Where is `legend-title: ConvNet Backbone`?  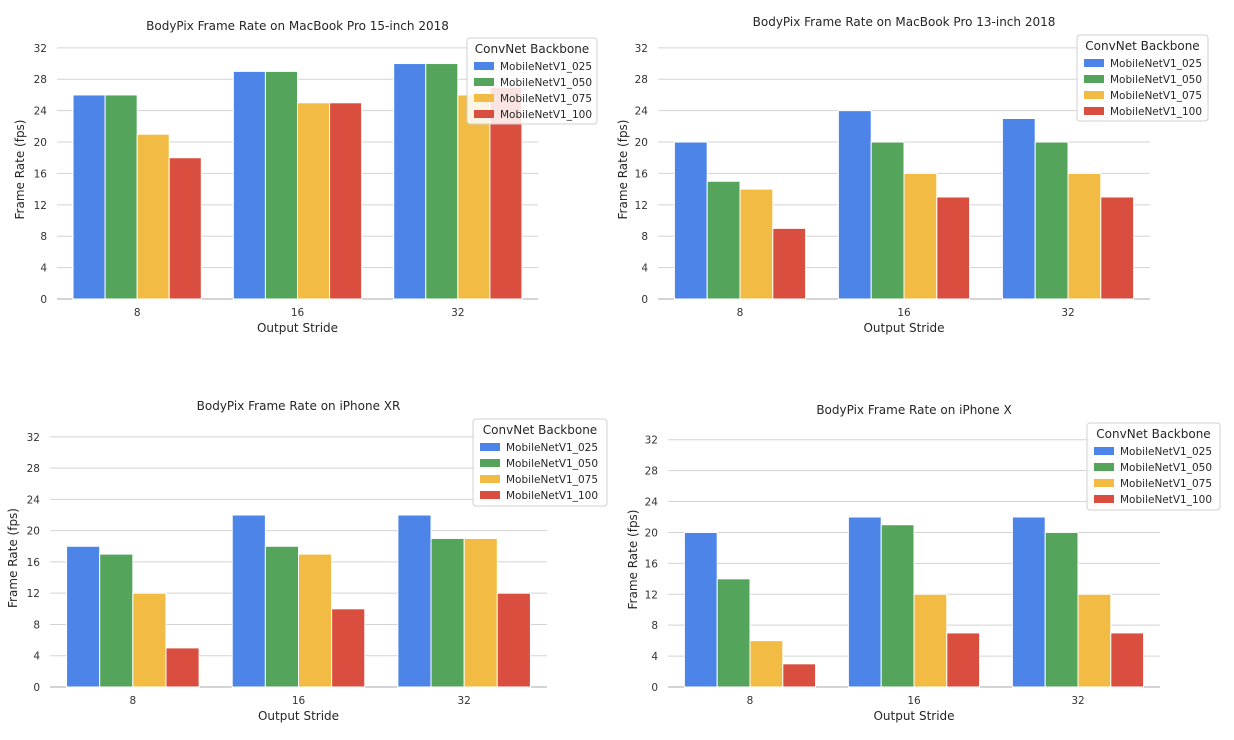
legend-title: ConvNet Backbone is located at coordinates (1153, 434).